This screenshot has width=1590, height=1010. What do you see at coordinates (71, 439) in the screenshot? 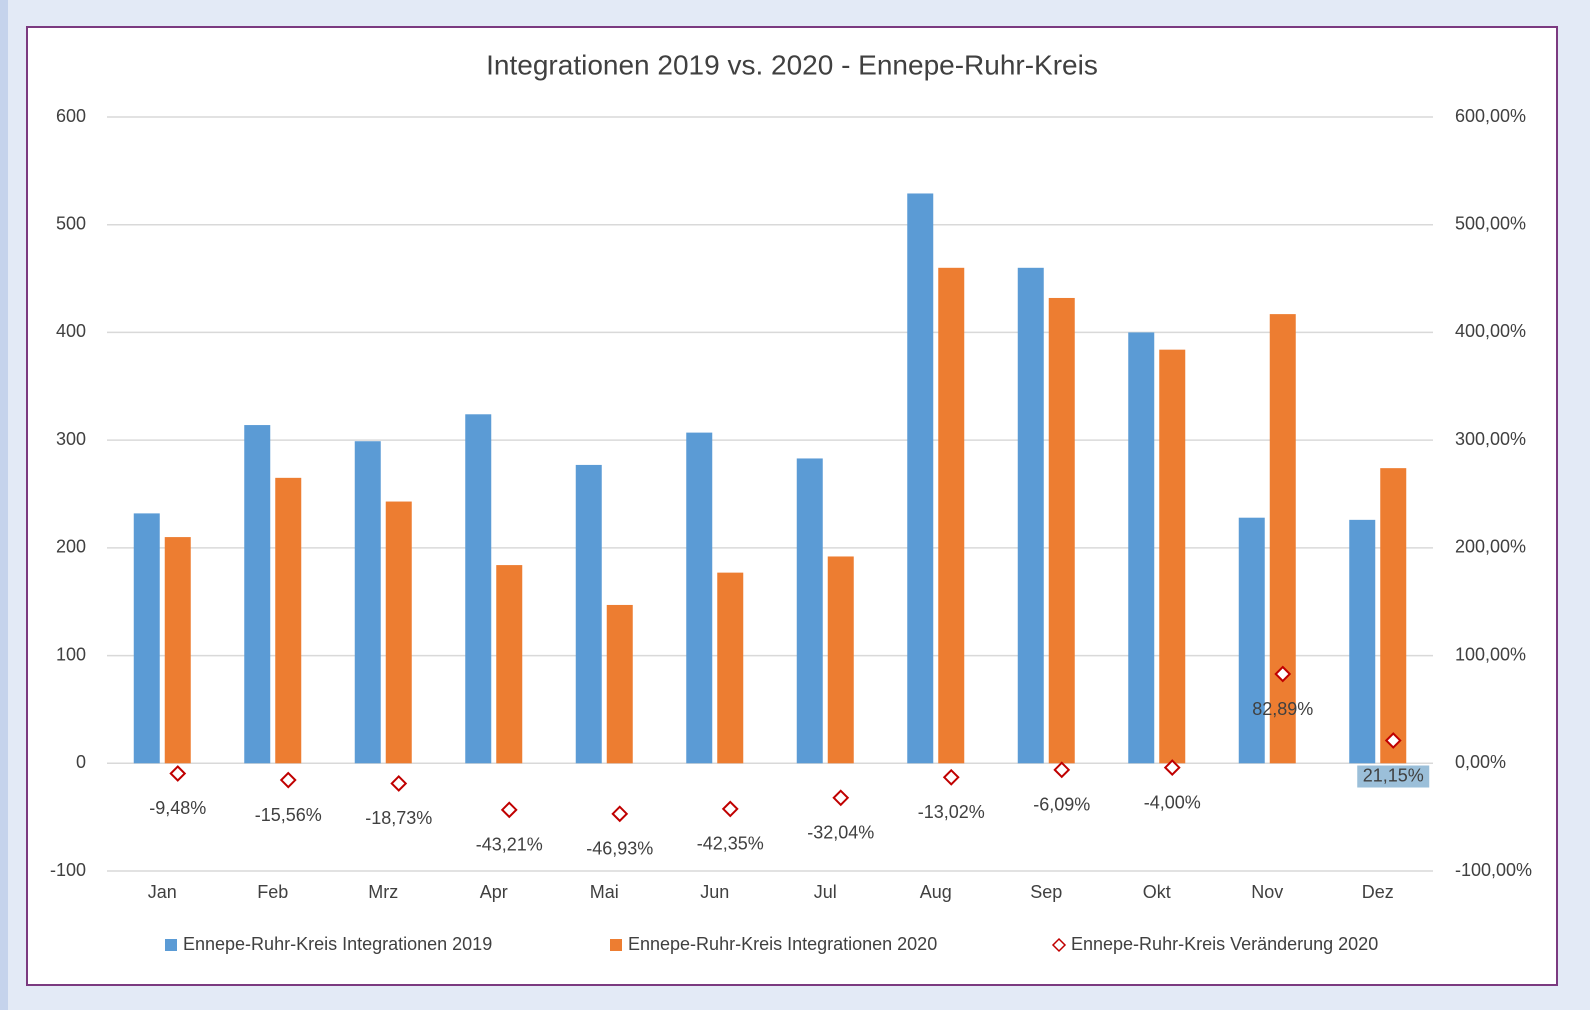
I see `y-tick-label: 300` at bounding box center [71, 439].